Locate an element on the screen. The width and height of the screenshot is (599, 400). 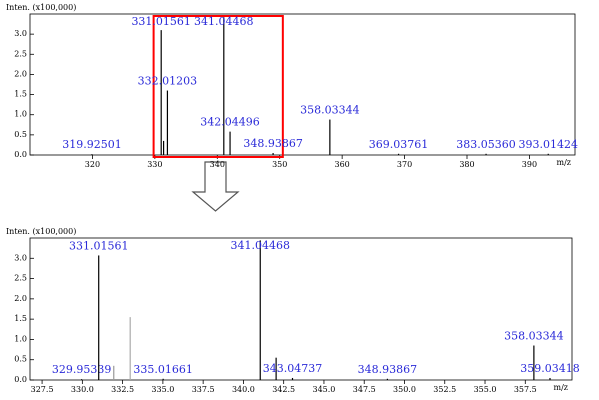
x-tick-label: 360 is located at coordinates (342, 164).